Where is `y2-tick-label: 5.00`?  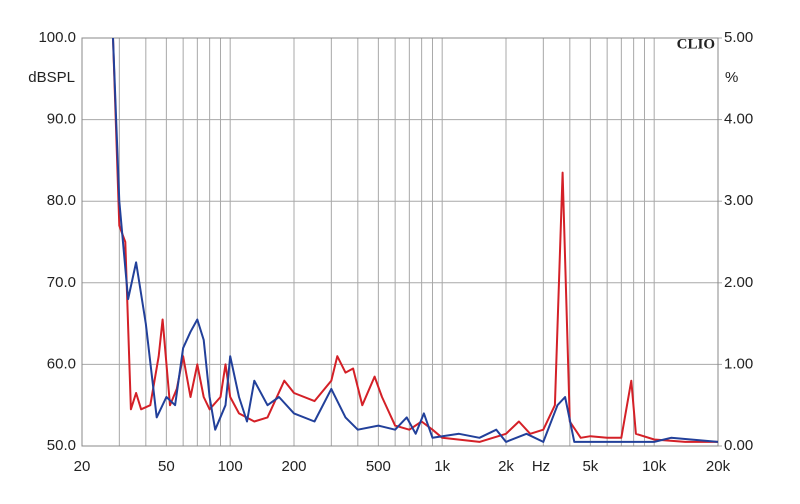 y2-tick-label: 5.00 is located at coordinates (738, 37).